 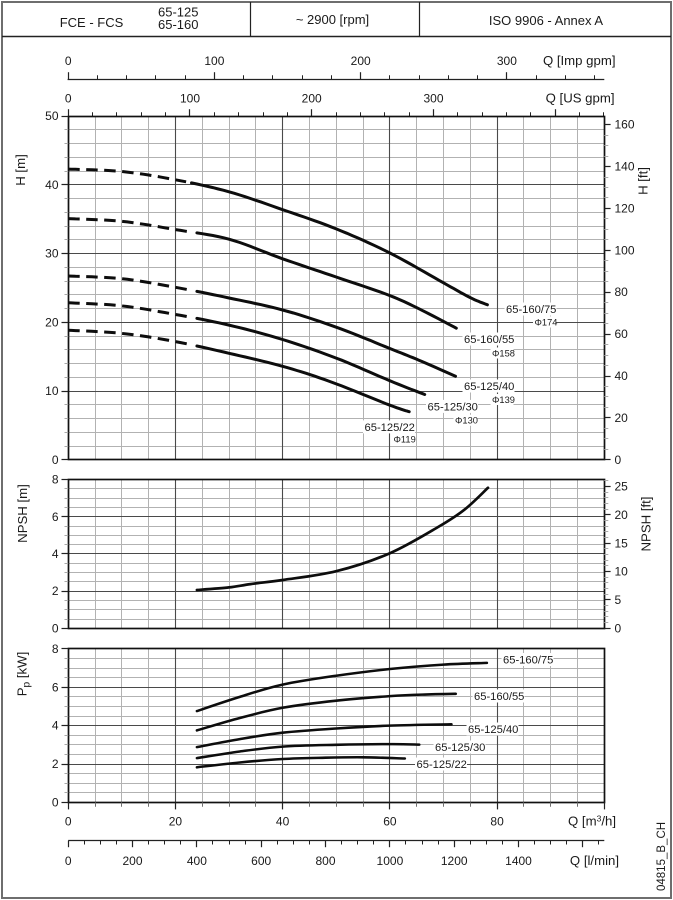 I want to click on svg-text: Q [US gpm], so click(x=580, y=98).